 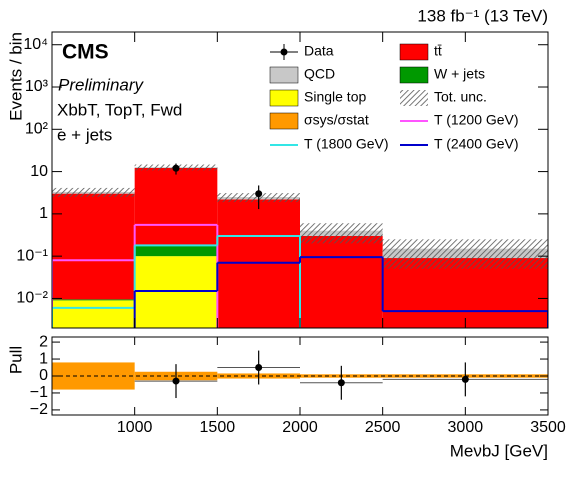 What do you see at coordinates (15, 360) in the screenshot?
I see `pull-axis-label: Pull` at bounding box center [15, 360].